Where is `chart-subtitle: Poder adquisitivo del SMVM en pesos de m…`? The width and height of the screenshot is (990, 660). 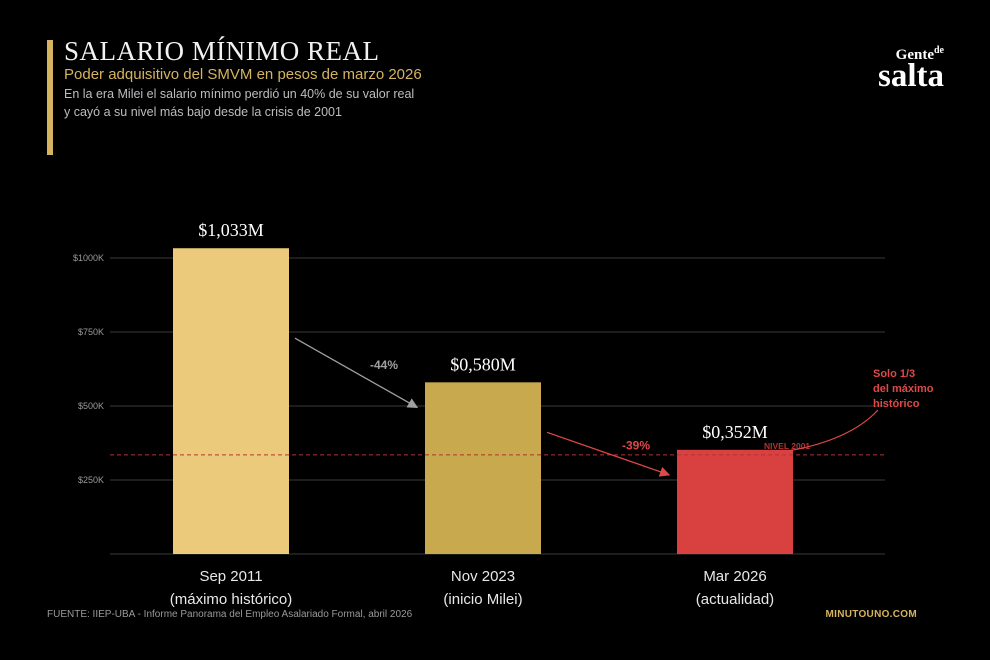 chart-subtitle: Poder adquisitivo del SMVM en pesos de m… is located at coordinates (243, 74).